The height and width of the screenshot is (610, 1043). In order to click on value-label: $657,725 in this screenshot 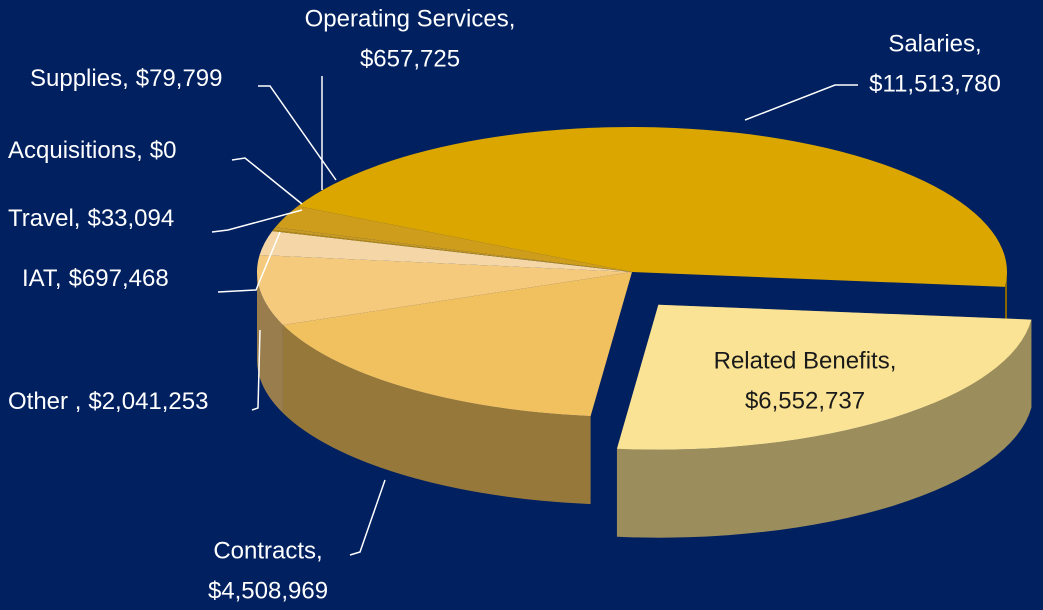, I will do `click(410, 58)`.